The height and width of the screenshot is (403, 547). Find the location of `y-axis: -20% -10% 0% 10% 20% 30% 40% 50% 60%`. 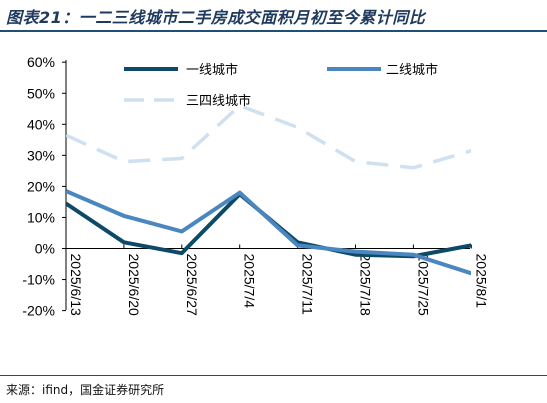

y-axis: -20% -10% 0% 10% 20% 30% 40% 50% 60% is located at coordinates (44, 186).